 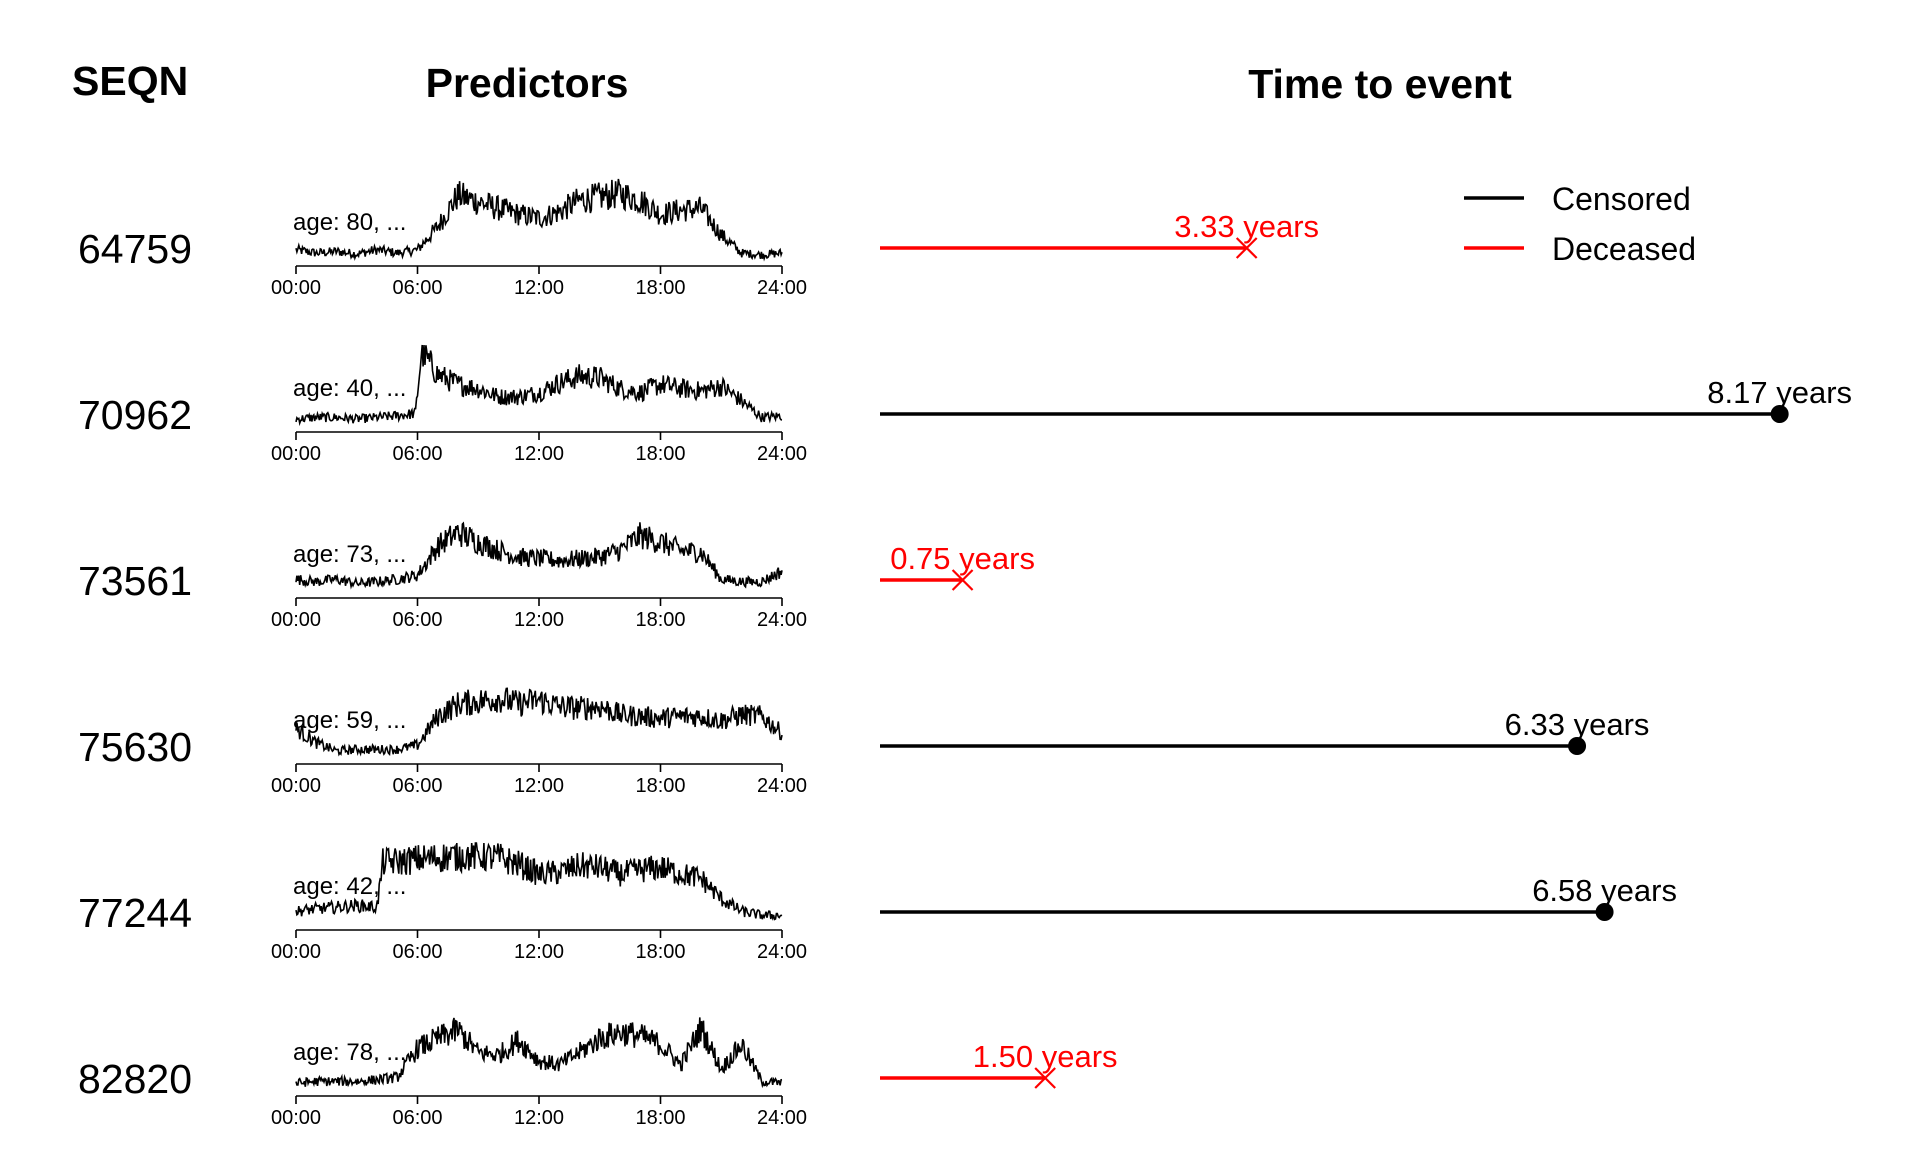 What do you see at coordinates (1380, 84) in the screenshot?
I see `header-time-to-event: Time to event` at bounding box center [1380, 84].